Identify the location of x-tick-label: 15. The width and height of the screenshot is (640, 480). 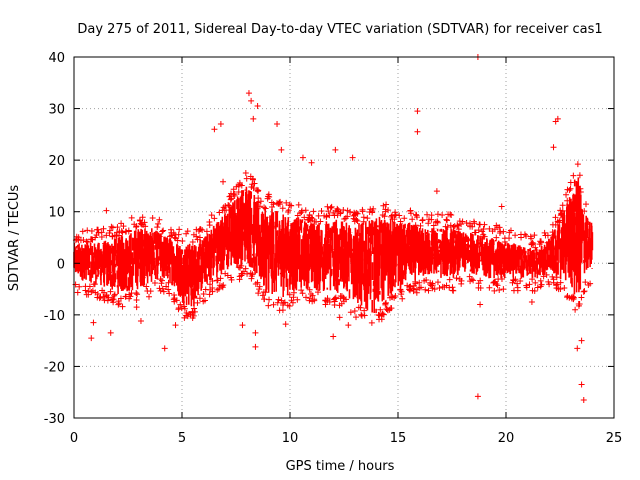
(398, 438).